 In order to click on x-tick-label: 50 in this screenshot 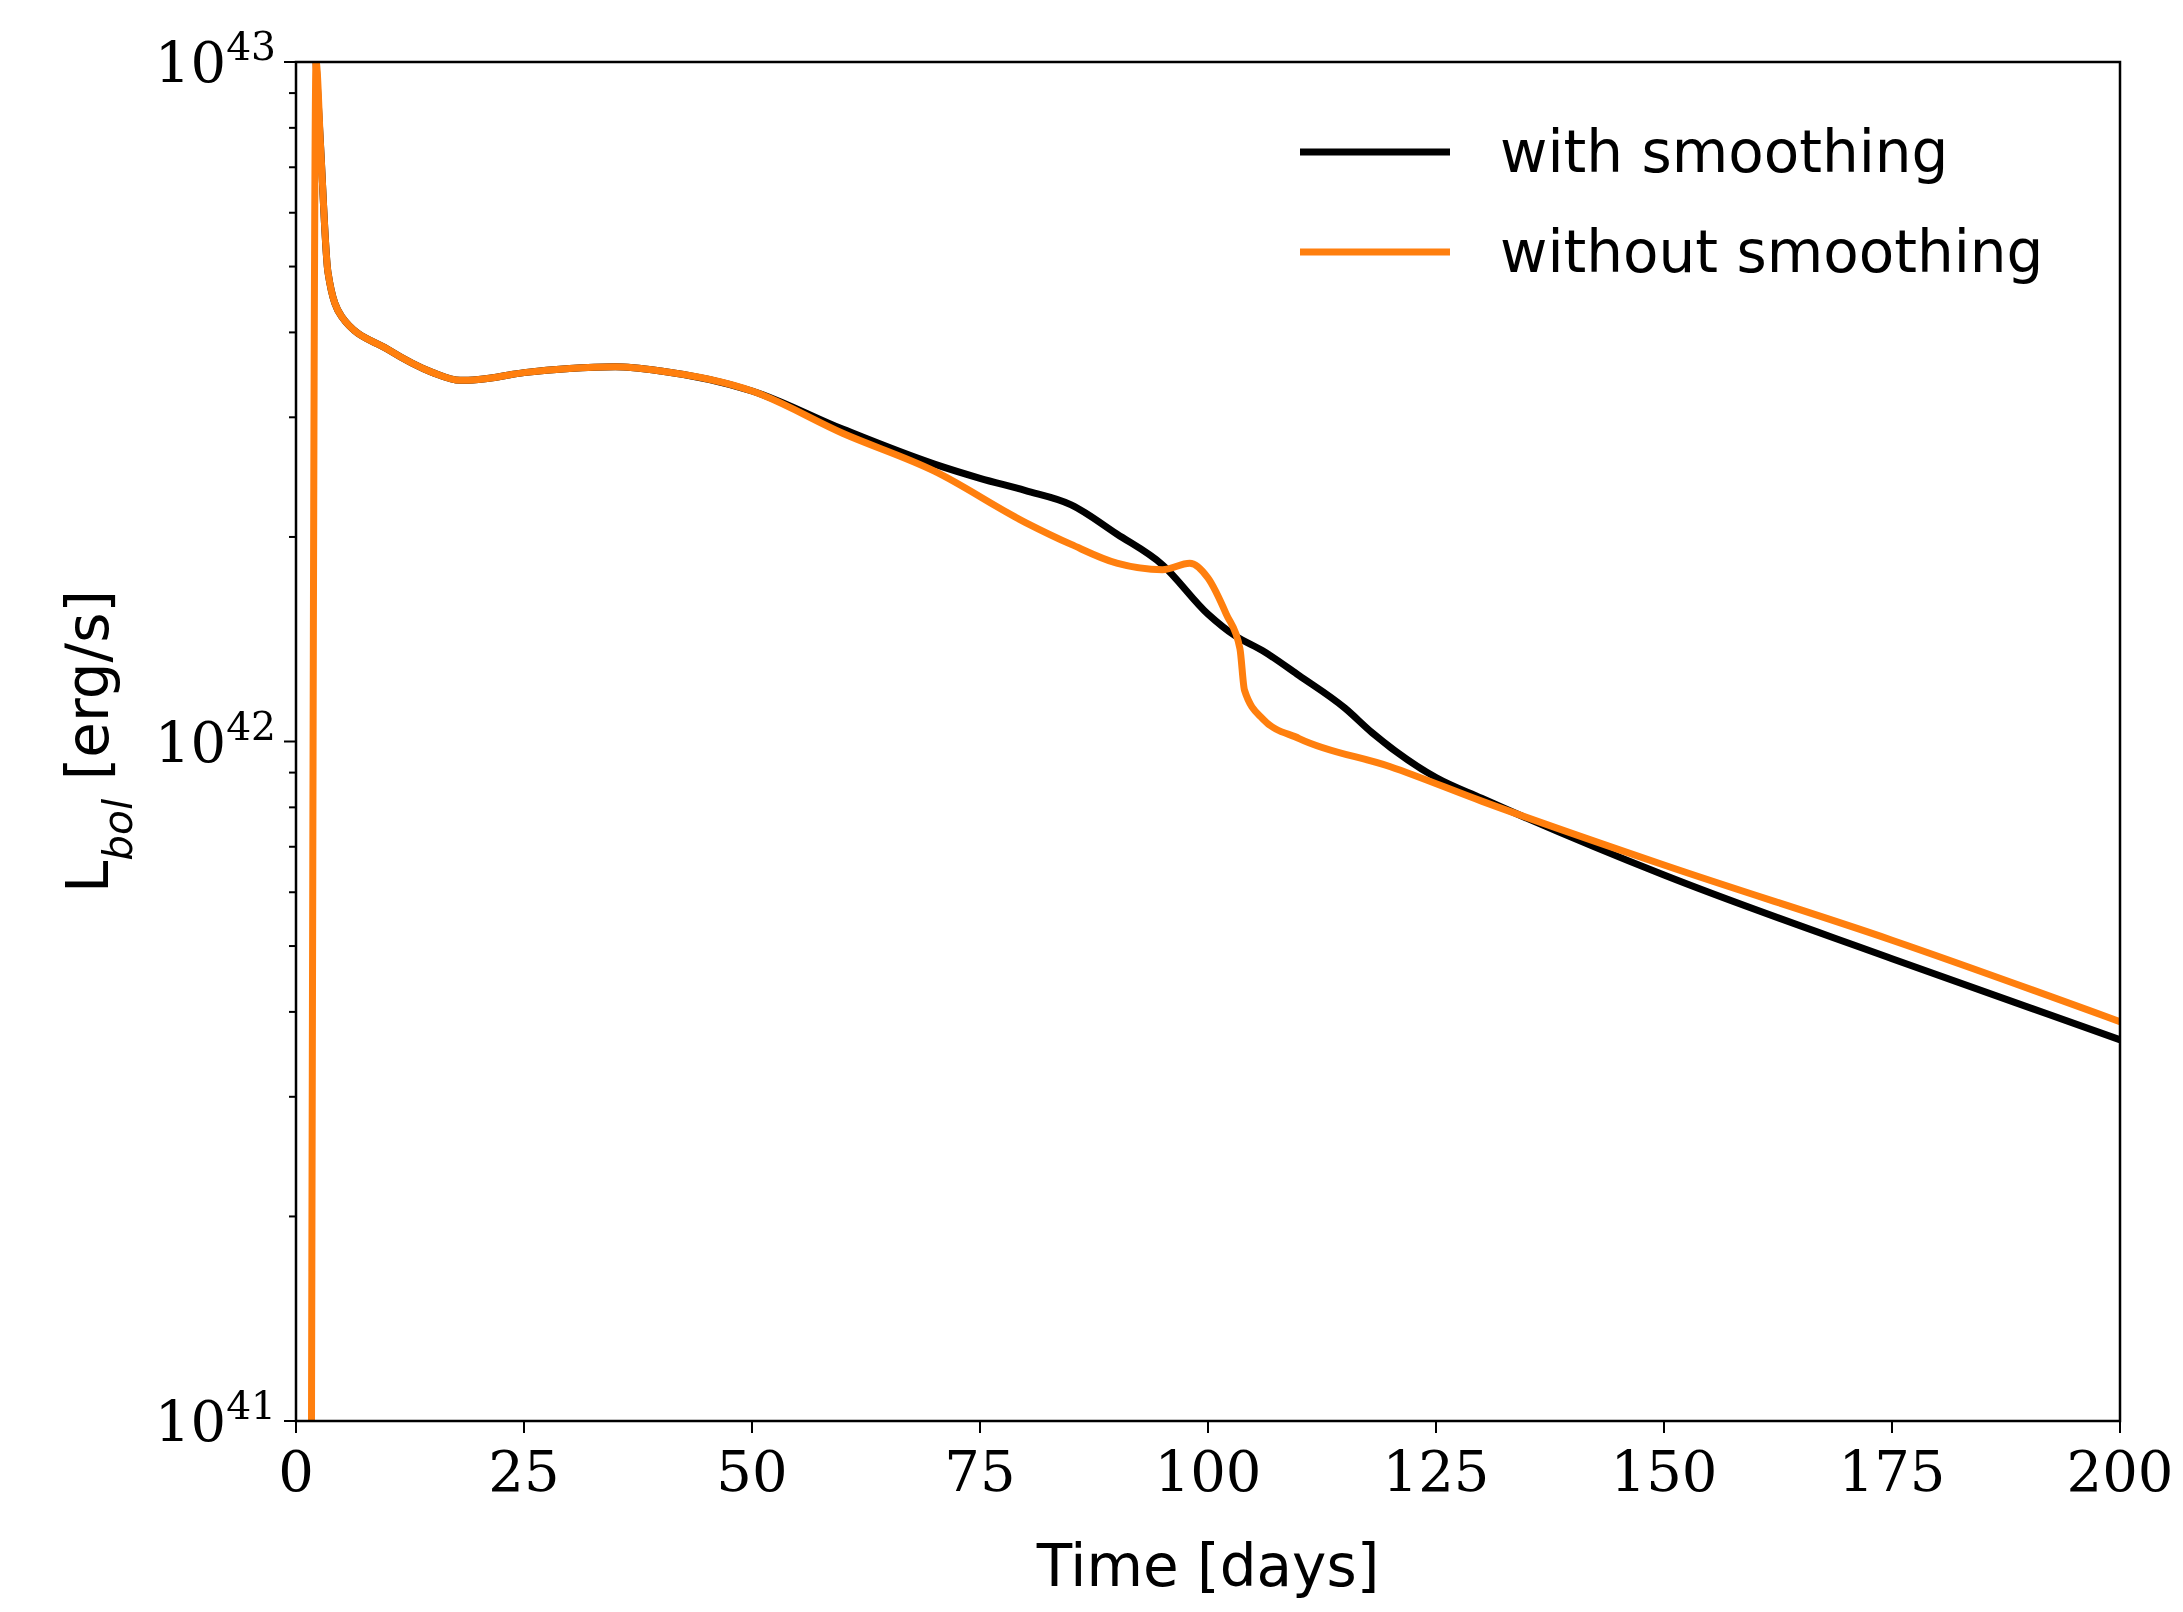, I will do `click(752, 1471)`.